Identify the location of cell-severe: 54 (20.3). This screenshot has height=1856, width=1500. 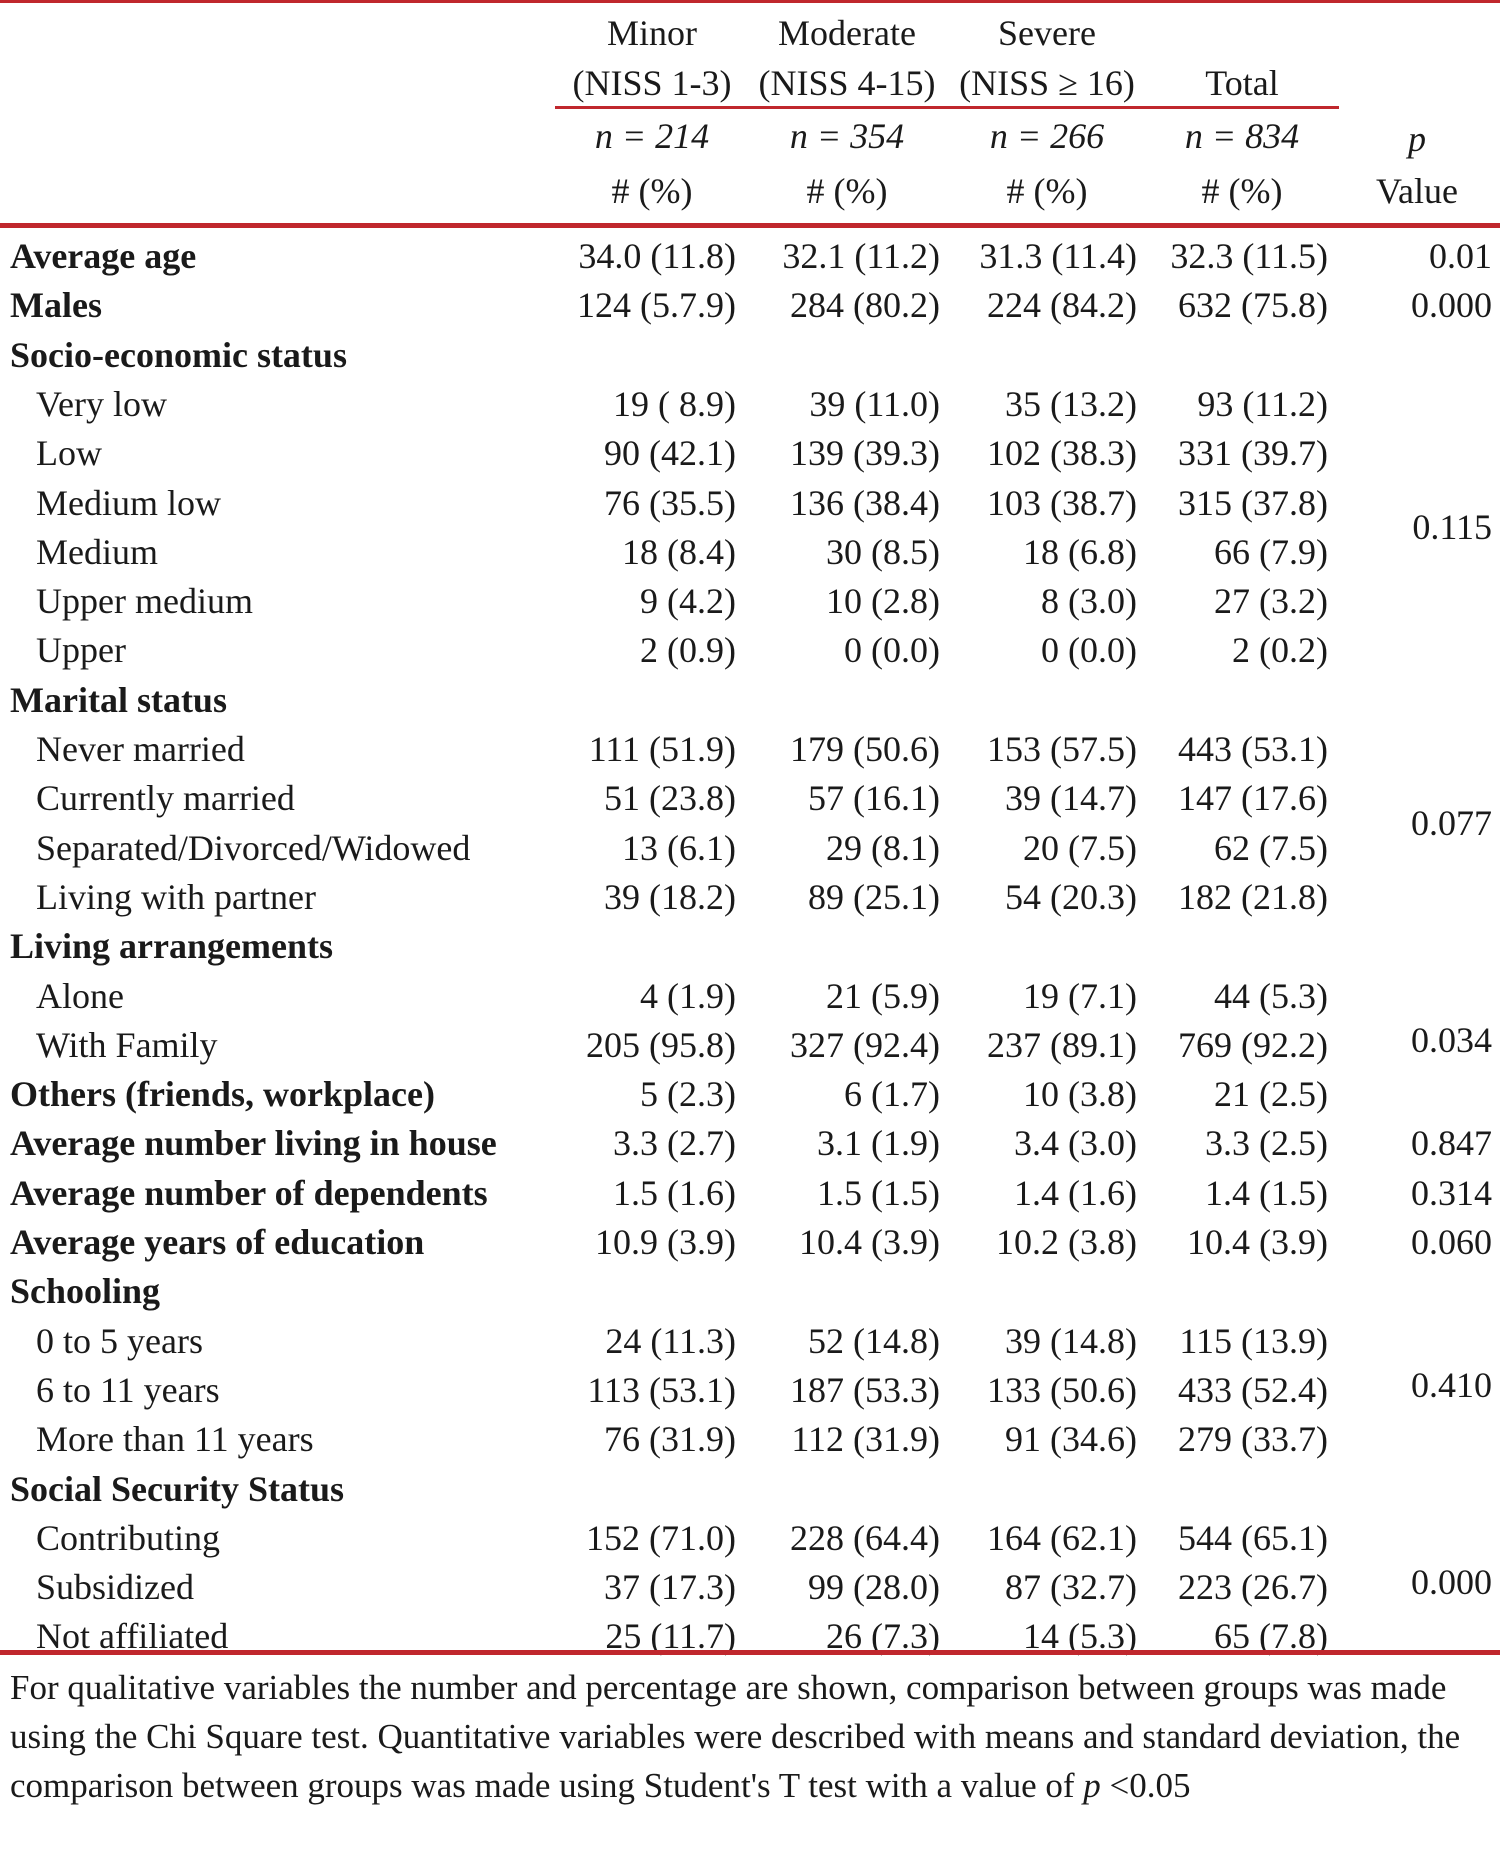
(1071, 896).